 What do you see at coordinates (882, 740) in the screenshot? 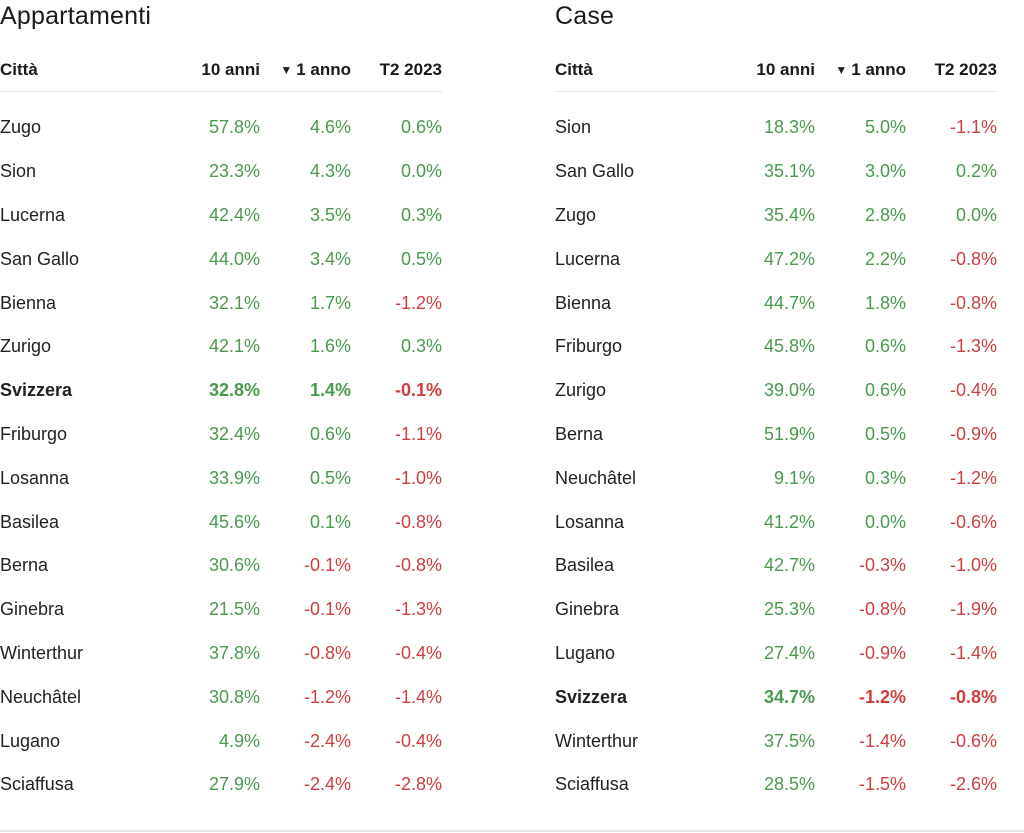
I see `cell-1-year: -1.4%` at bounding box center [882, 740].